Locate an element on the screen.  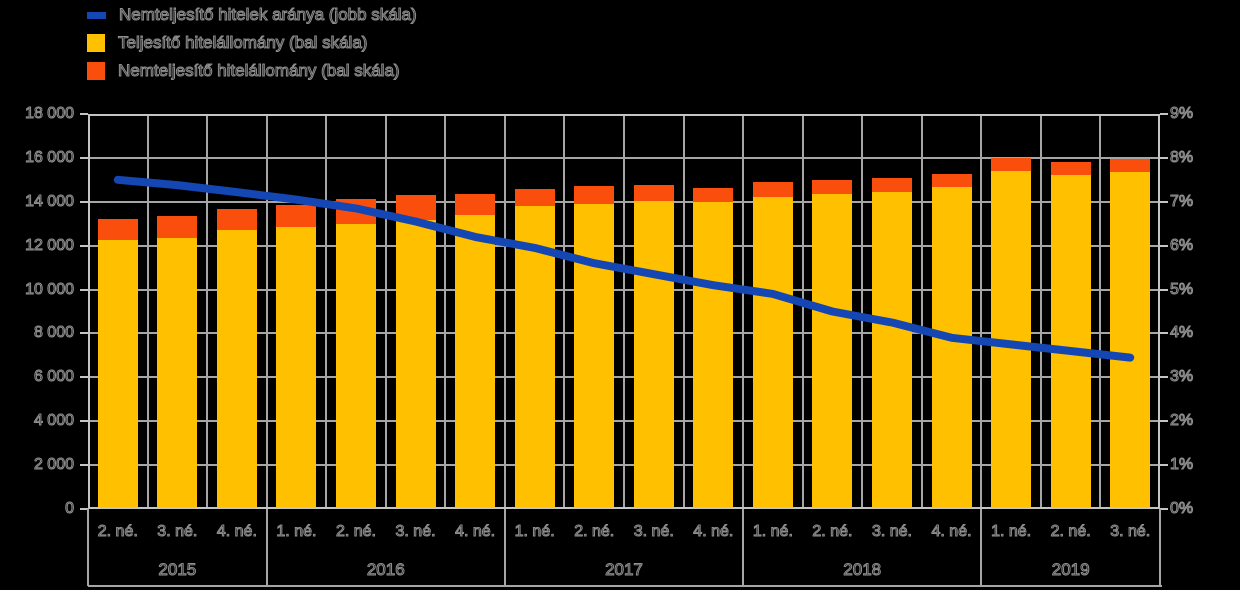
left-axis-label: 14 000 is located at coordinates (50, 201).